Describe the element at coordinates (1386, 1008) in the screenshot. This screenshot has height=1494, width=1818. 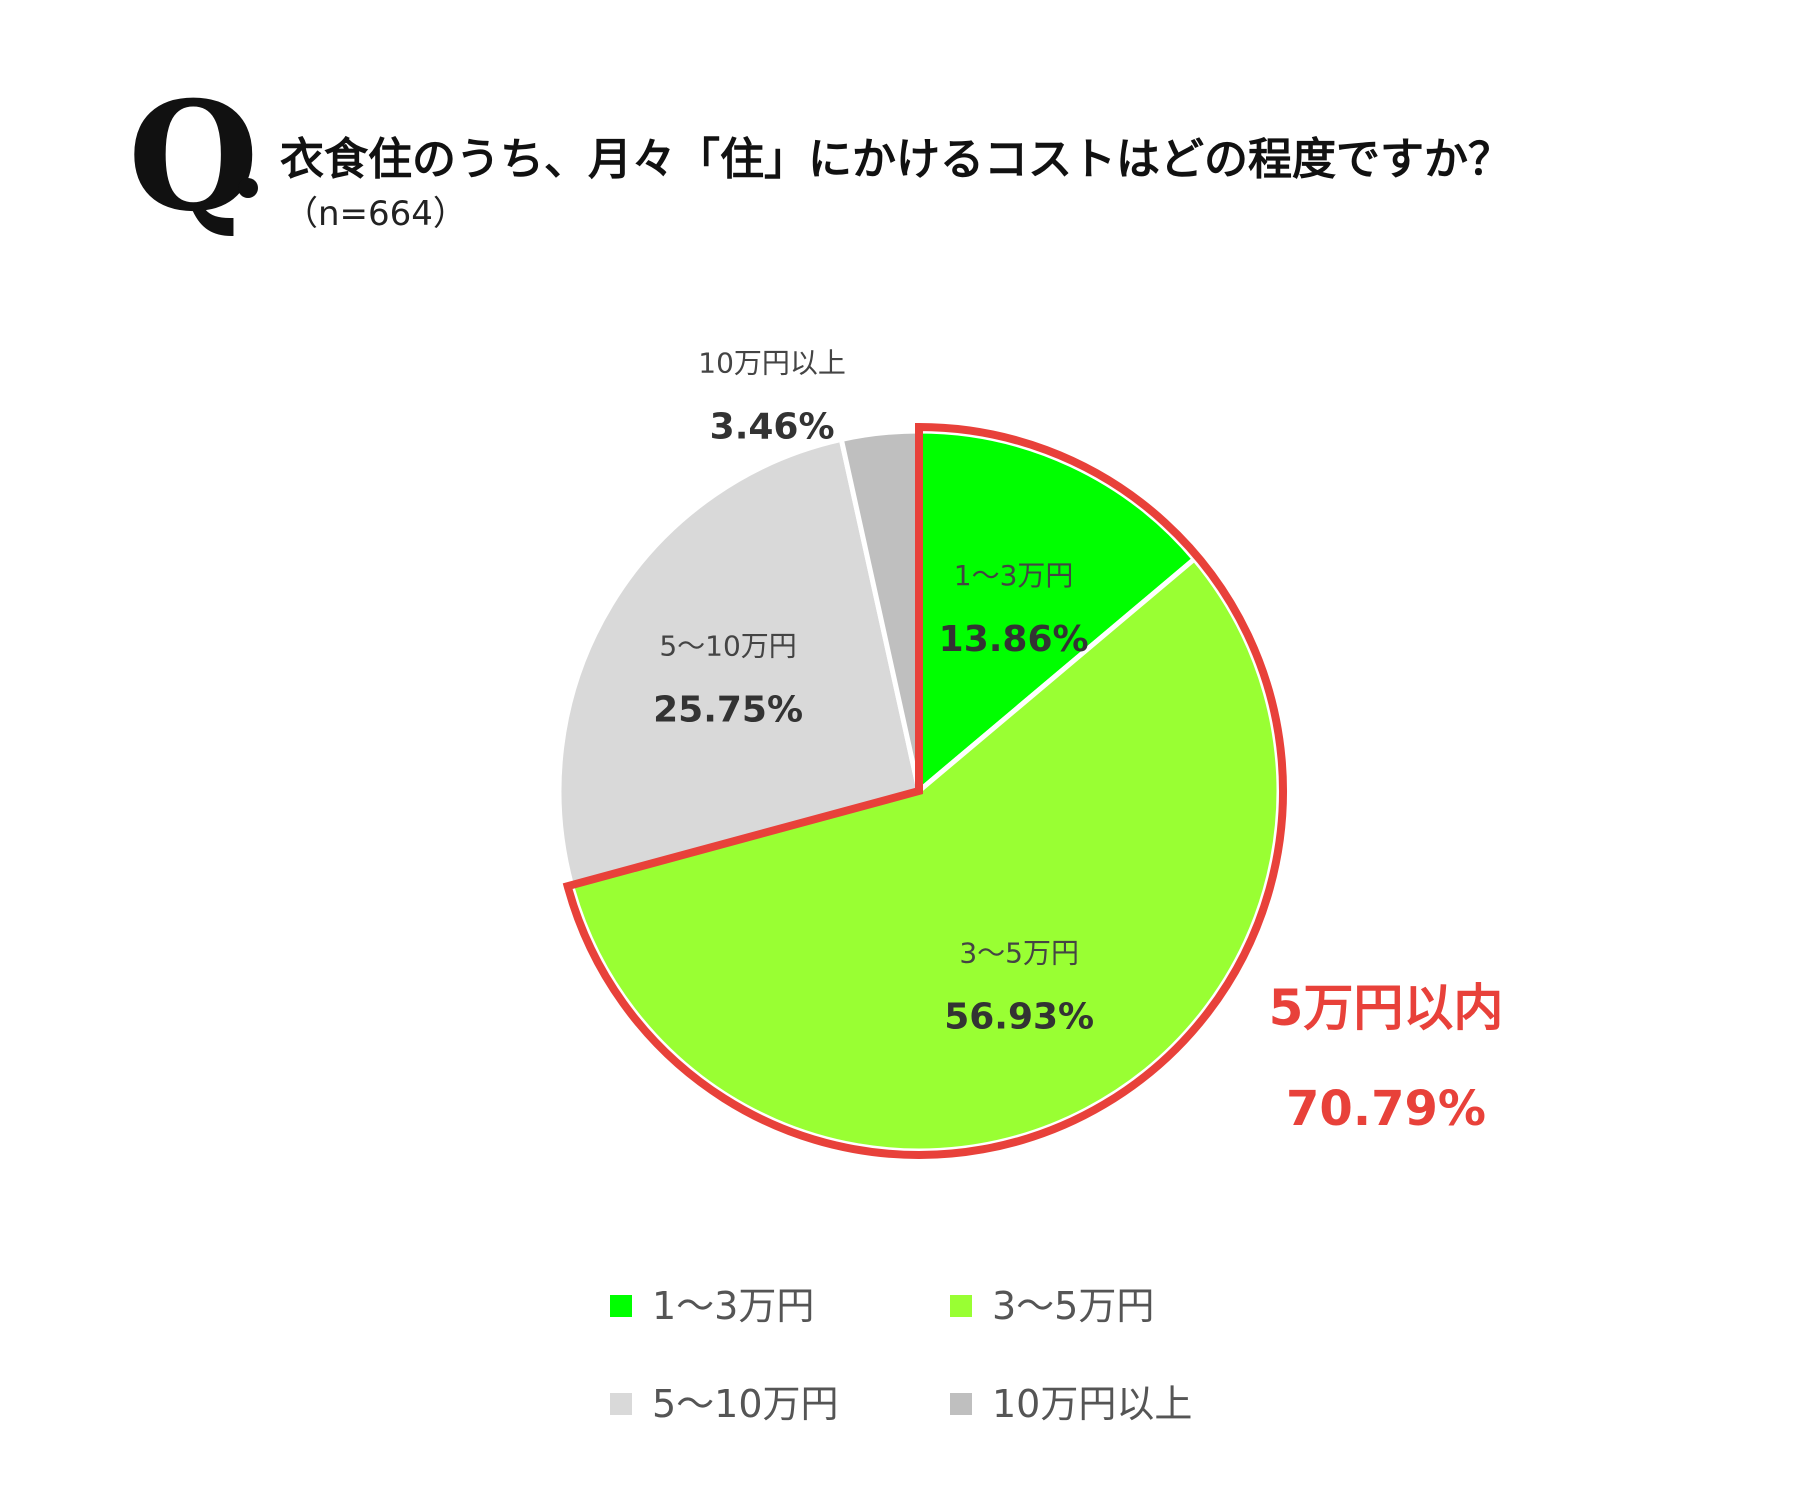
I see `highlight-label: 5万円以内` at that location.